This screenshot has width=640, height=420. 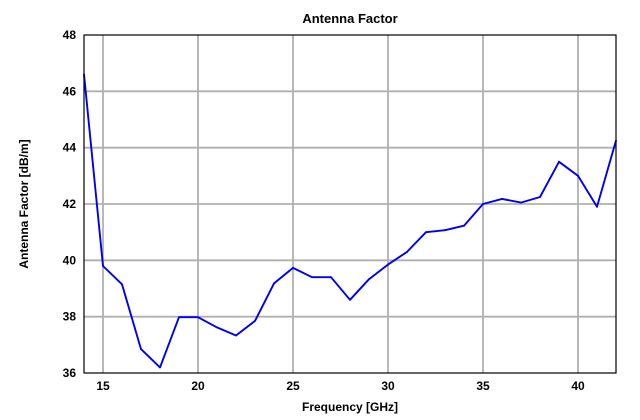 I want to click on chart-title: Antenna Factor, so click(x=349, y=18).